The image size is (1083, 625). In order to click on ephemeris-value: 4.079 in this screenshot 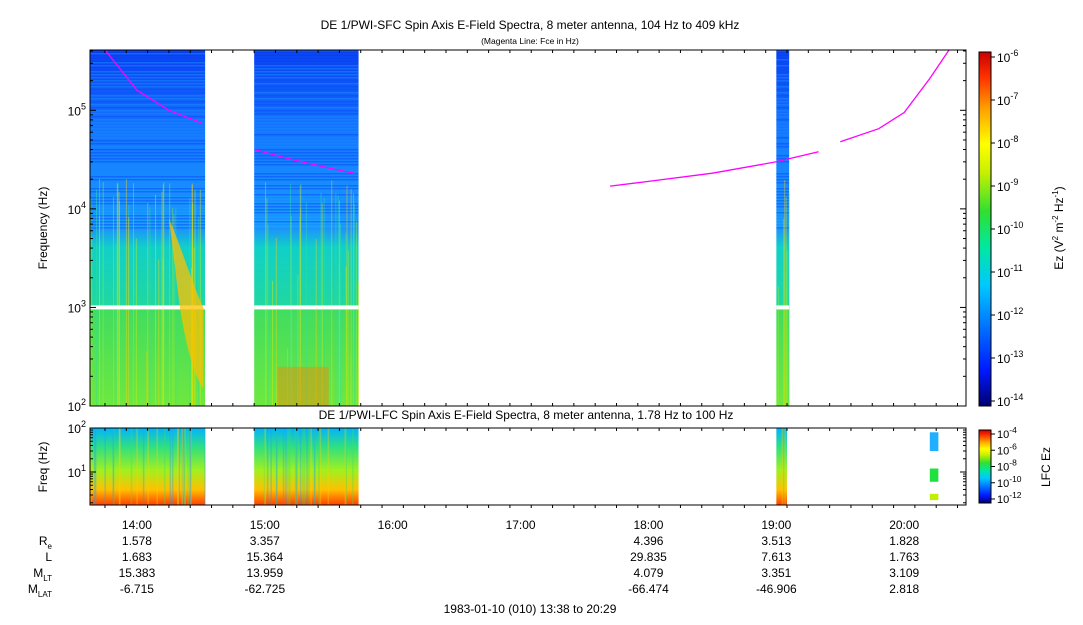, I will do `click(648, 573)`.